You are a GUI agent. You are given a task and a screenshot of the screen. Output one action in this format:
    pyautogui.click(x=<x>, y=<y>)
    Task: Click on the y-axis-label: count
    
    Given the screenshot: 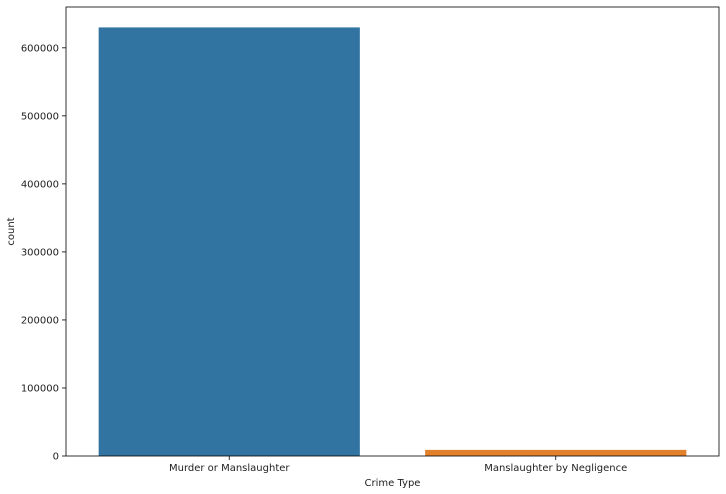 What is the action you would take?
    pyautogui.click(x=11, y=231)
    